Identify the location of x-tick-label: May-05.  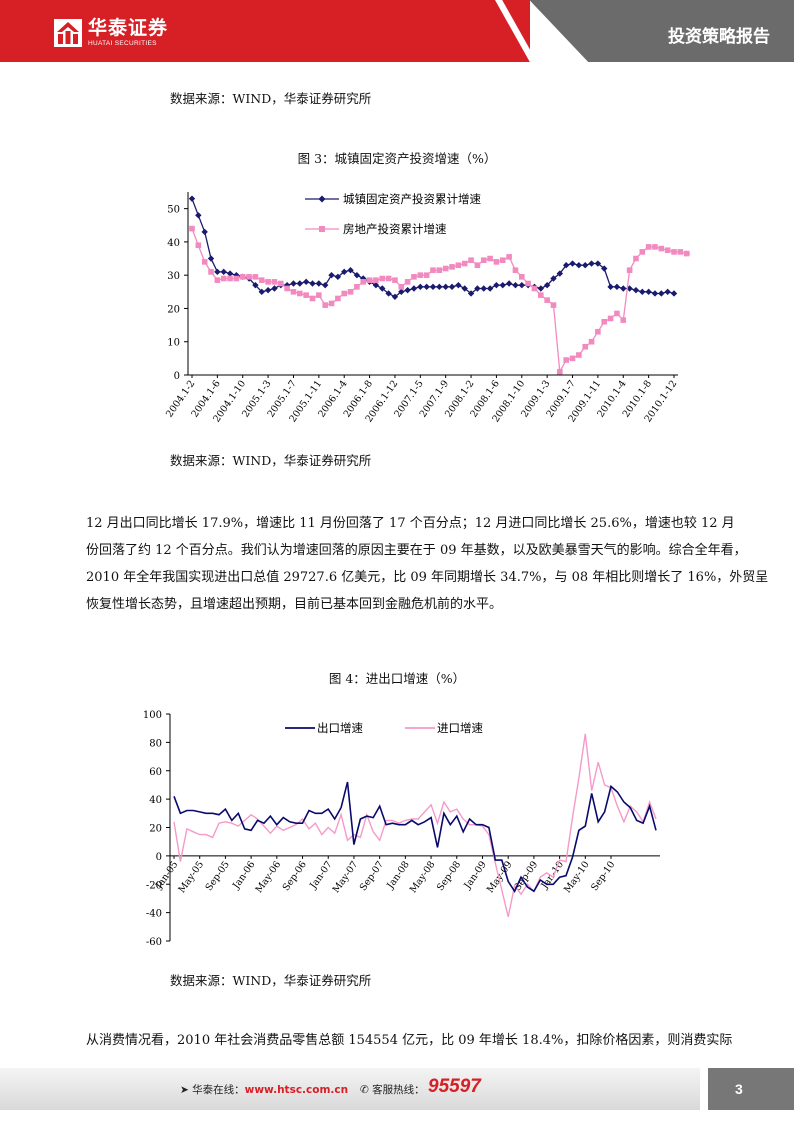
(191, 877).